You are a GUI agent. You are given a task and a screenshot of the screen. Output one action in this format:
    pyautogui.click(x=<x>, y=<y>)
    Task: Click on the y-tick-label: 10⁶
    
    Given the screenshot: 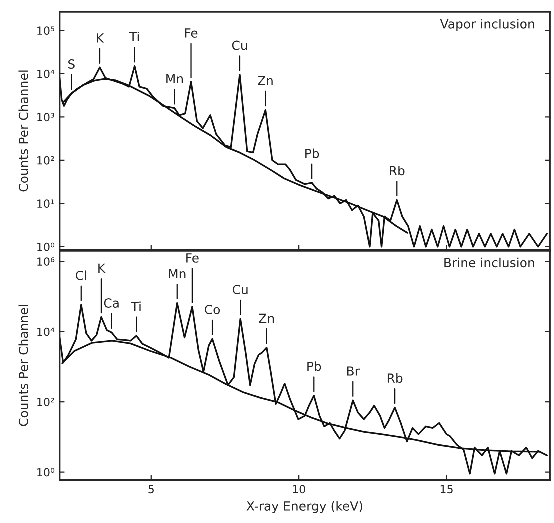 What is the action you would take?
    pyautogui.click(x=46, y=262)
    